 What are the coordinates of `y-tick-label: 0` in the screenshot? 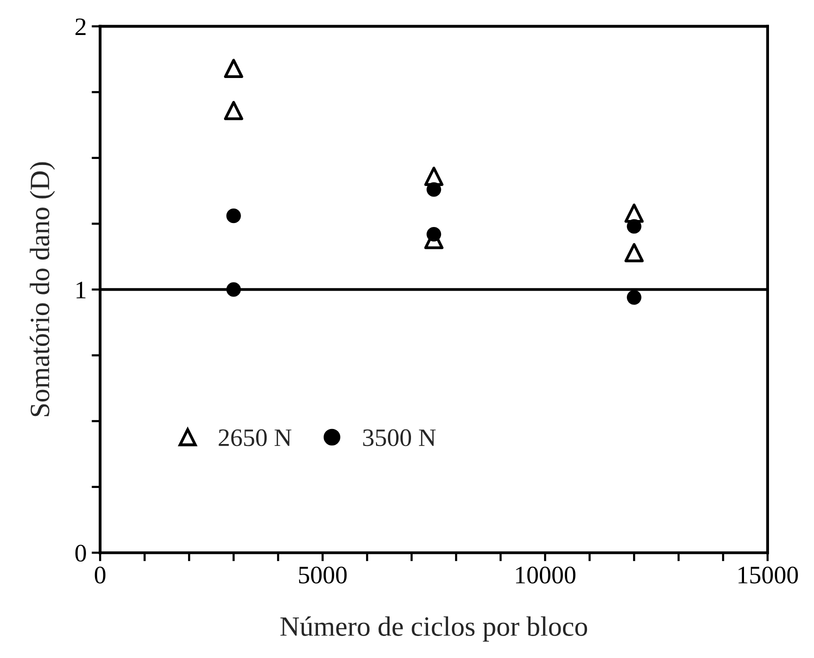 It's located at (80, 553).